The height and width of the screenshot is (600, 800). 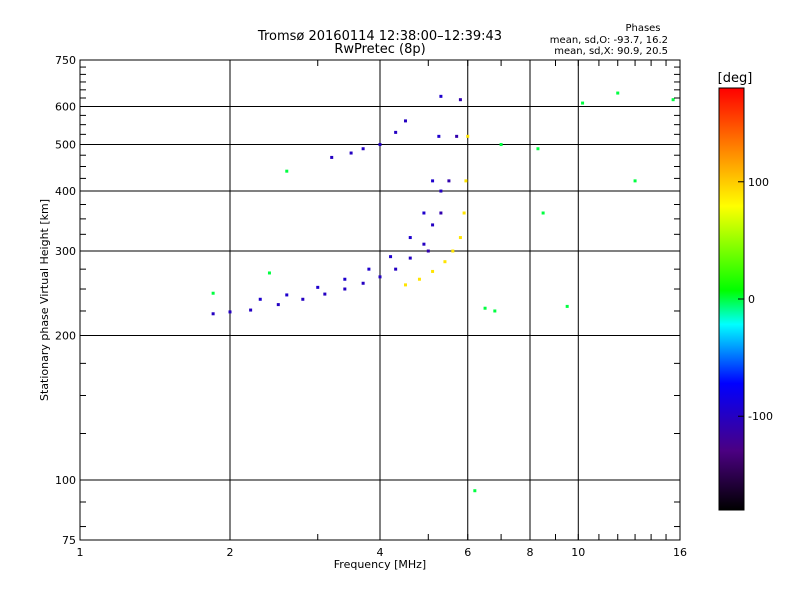 What do you see at coordinates (65, 480) in the screenshot?
I see `y-tick-label: 100` at bounding box center [65, 480].